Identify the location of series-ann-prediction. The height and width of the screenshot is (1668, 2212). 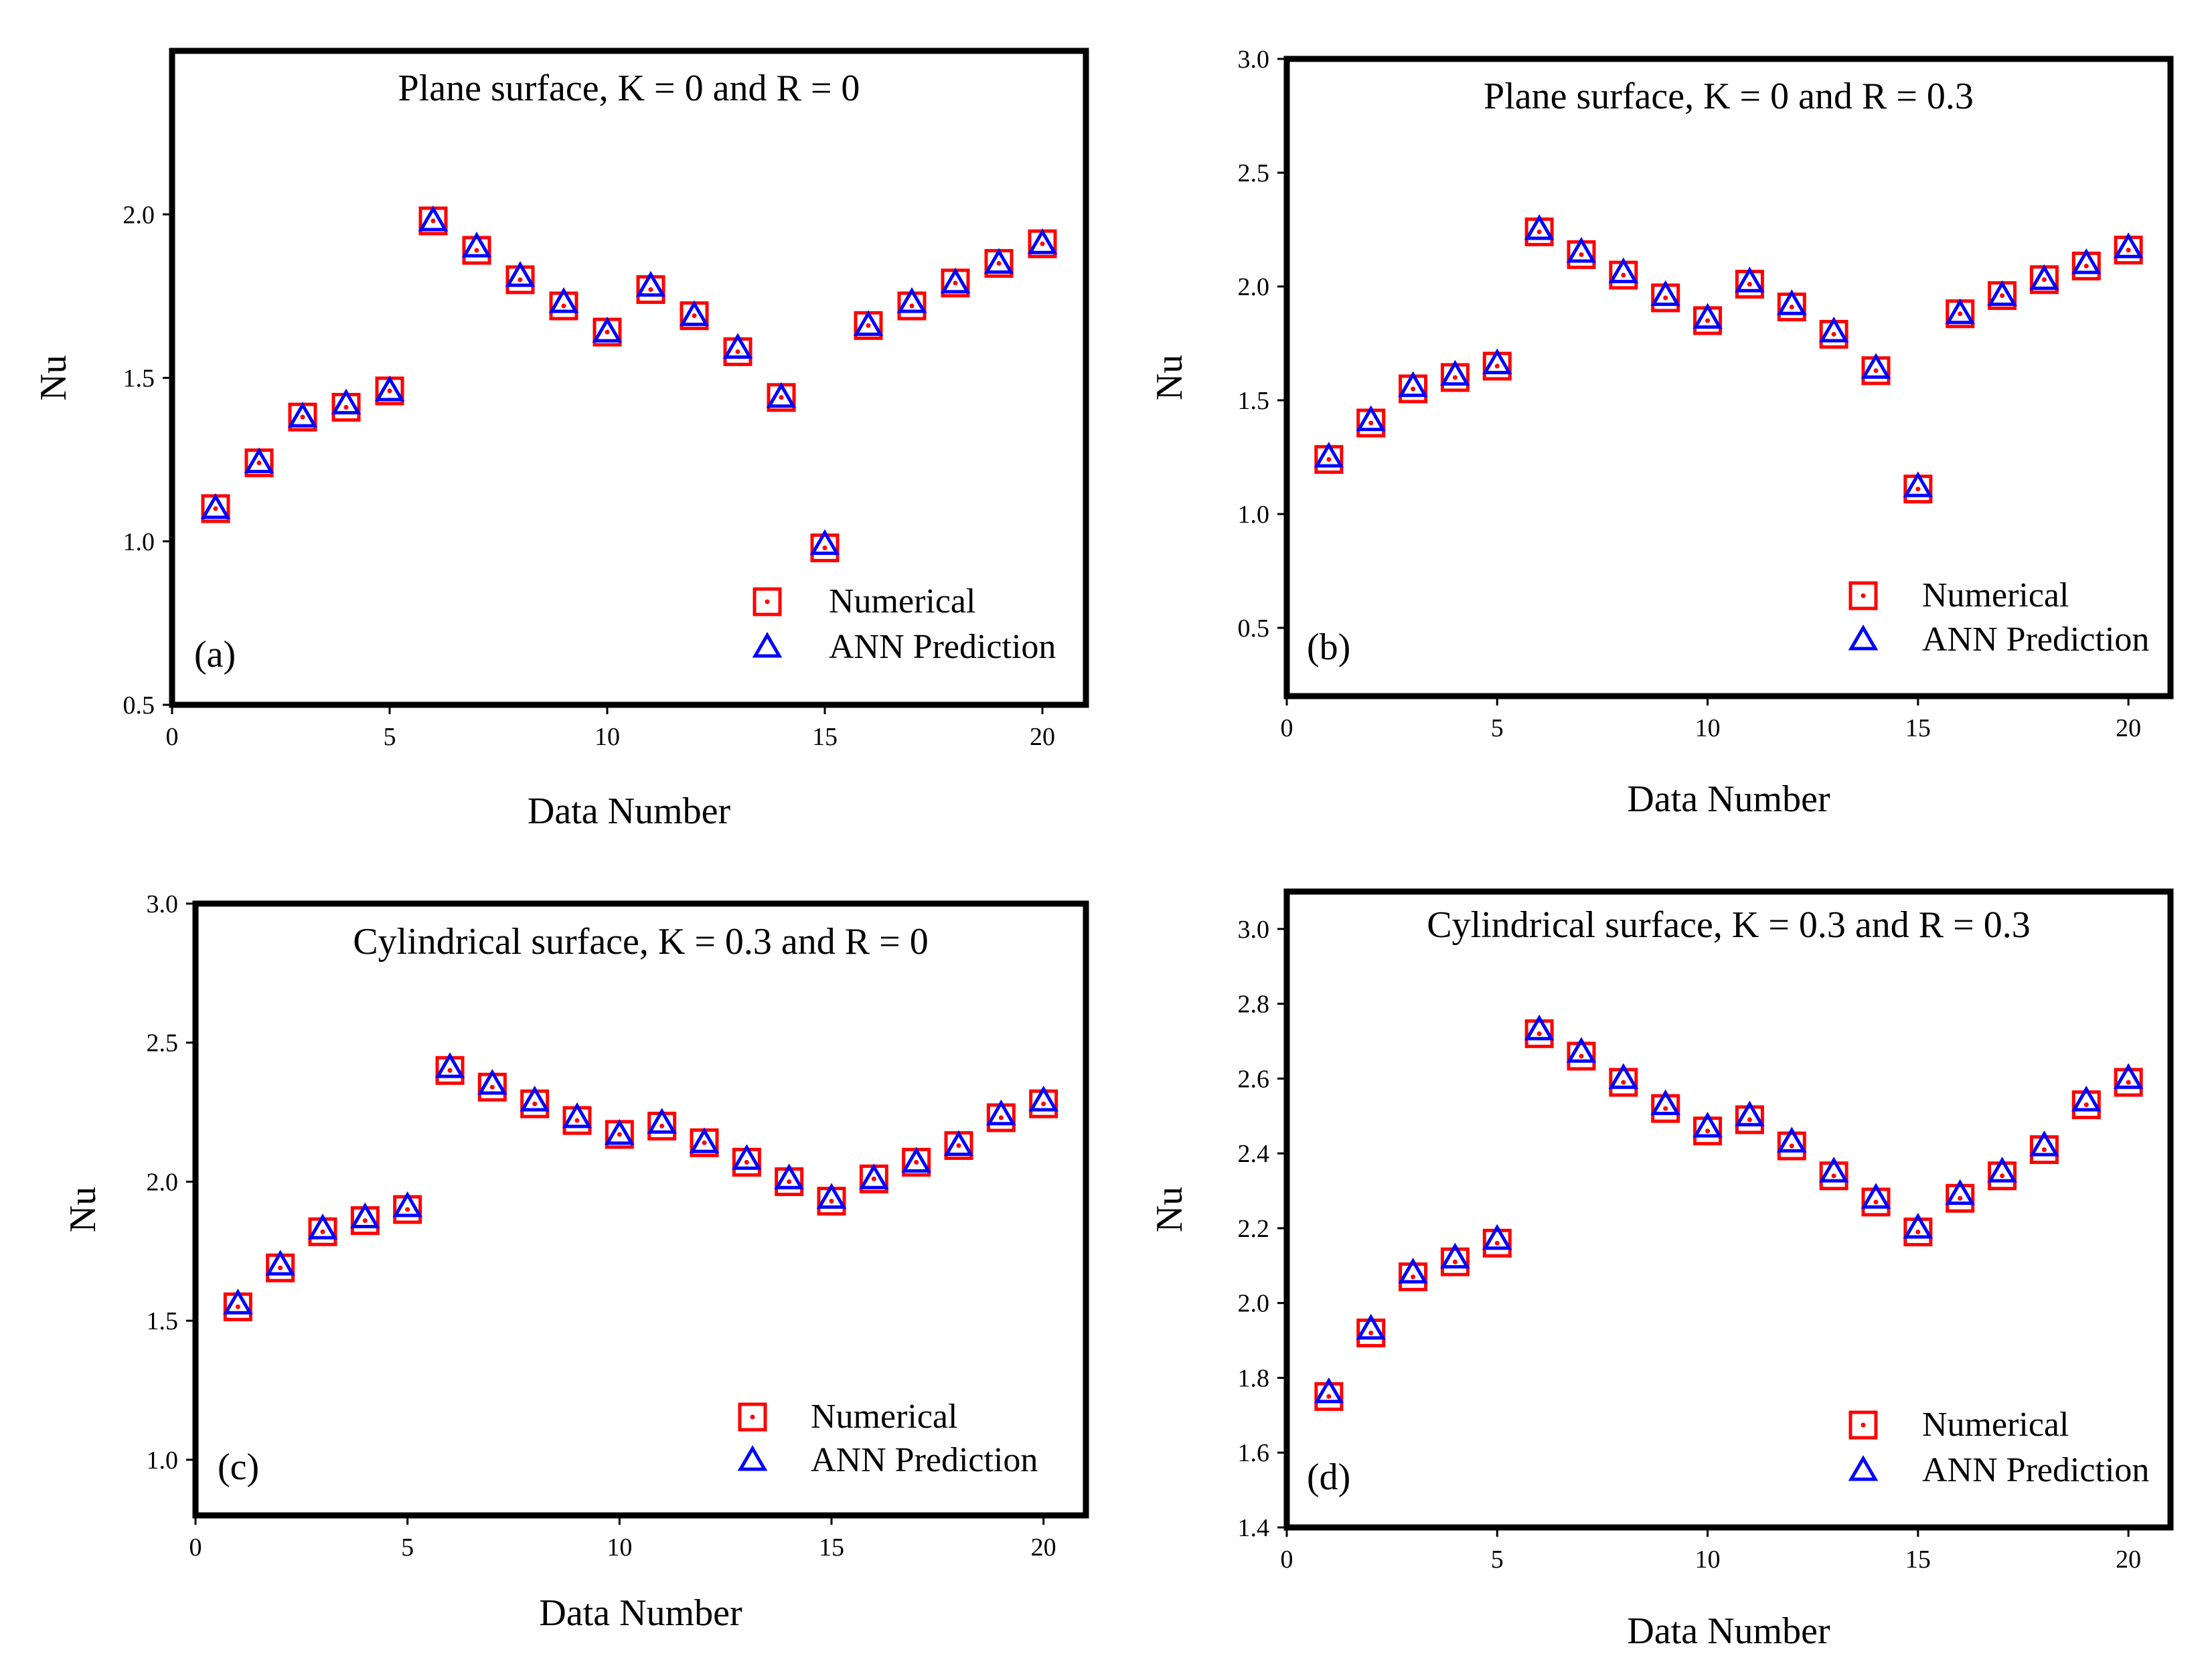
(640, 1183).